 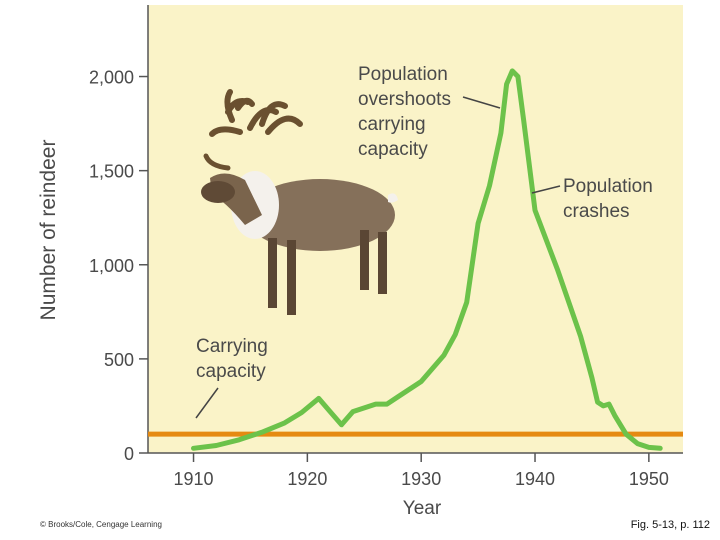 I want to click on overshoot-line-3: carrying, so click(x=392, y=124).